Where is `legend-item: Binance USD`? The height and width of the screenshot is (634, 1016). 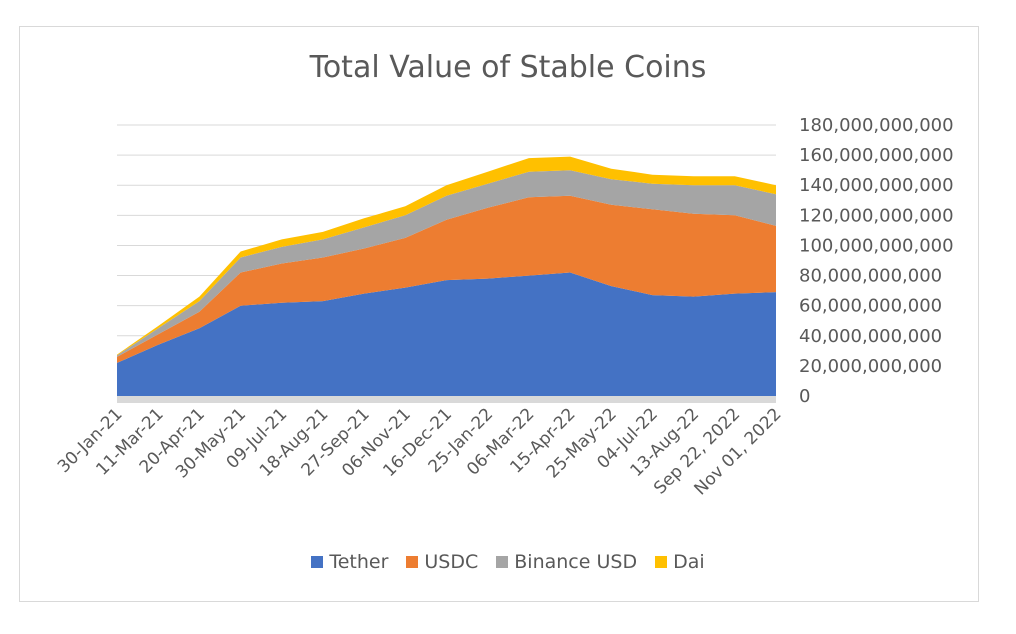
legend-item: Binance USD is located at coordinates (566, 562).